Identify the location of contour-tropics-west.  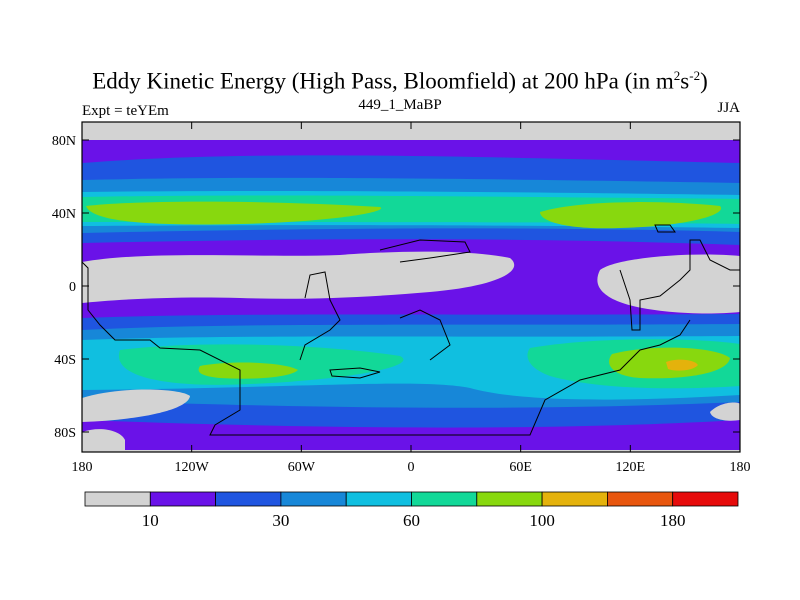
(298, 277).